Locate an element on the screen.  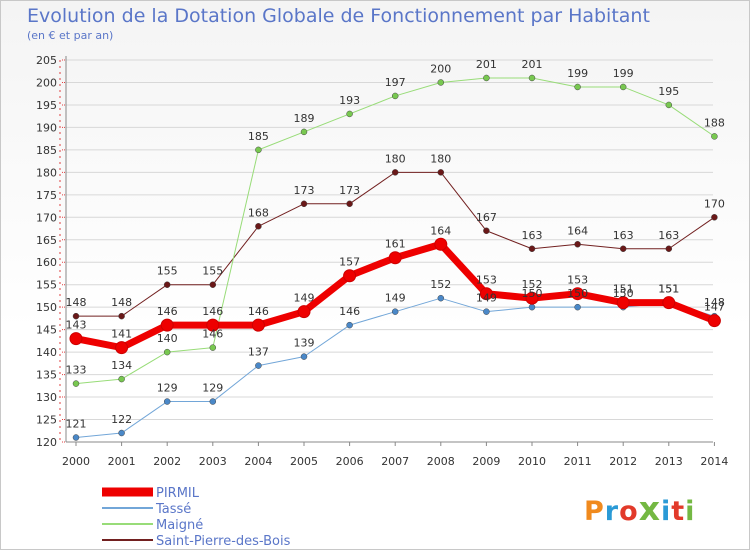
data-label-pirmil: 152 is located at coordinates (532, 284).